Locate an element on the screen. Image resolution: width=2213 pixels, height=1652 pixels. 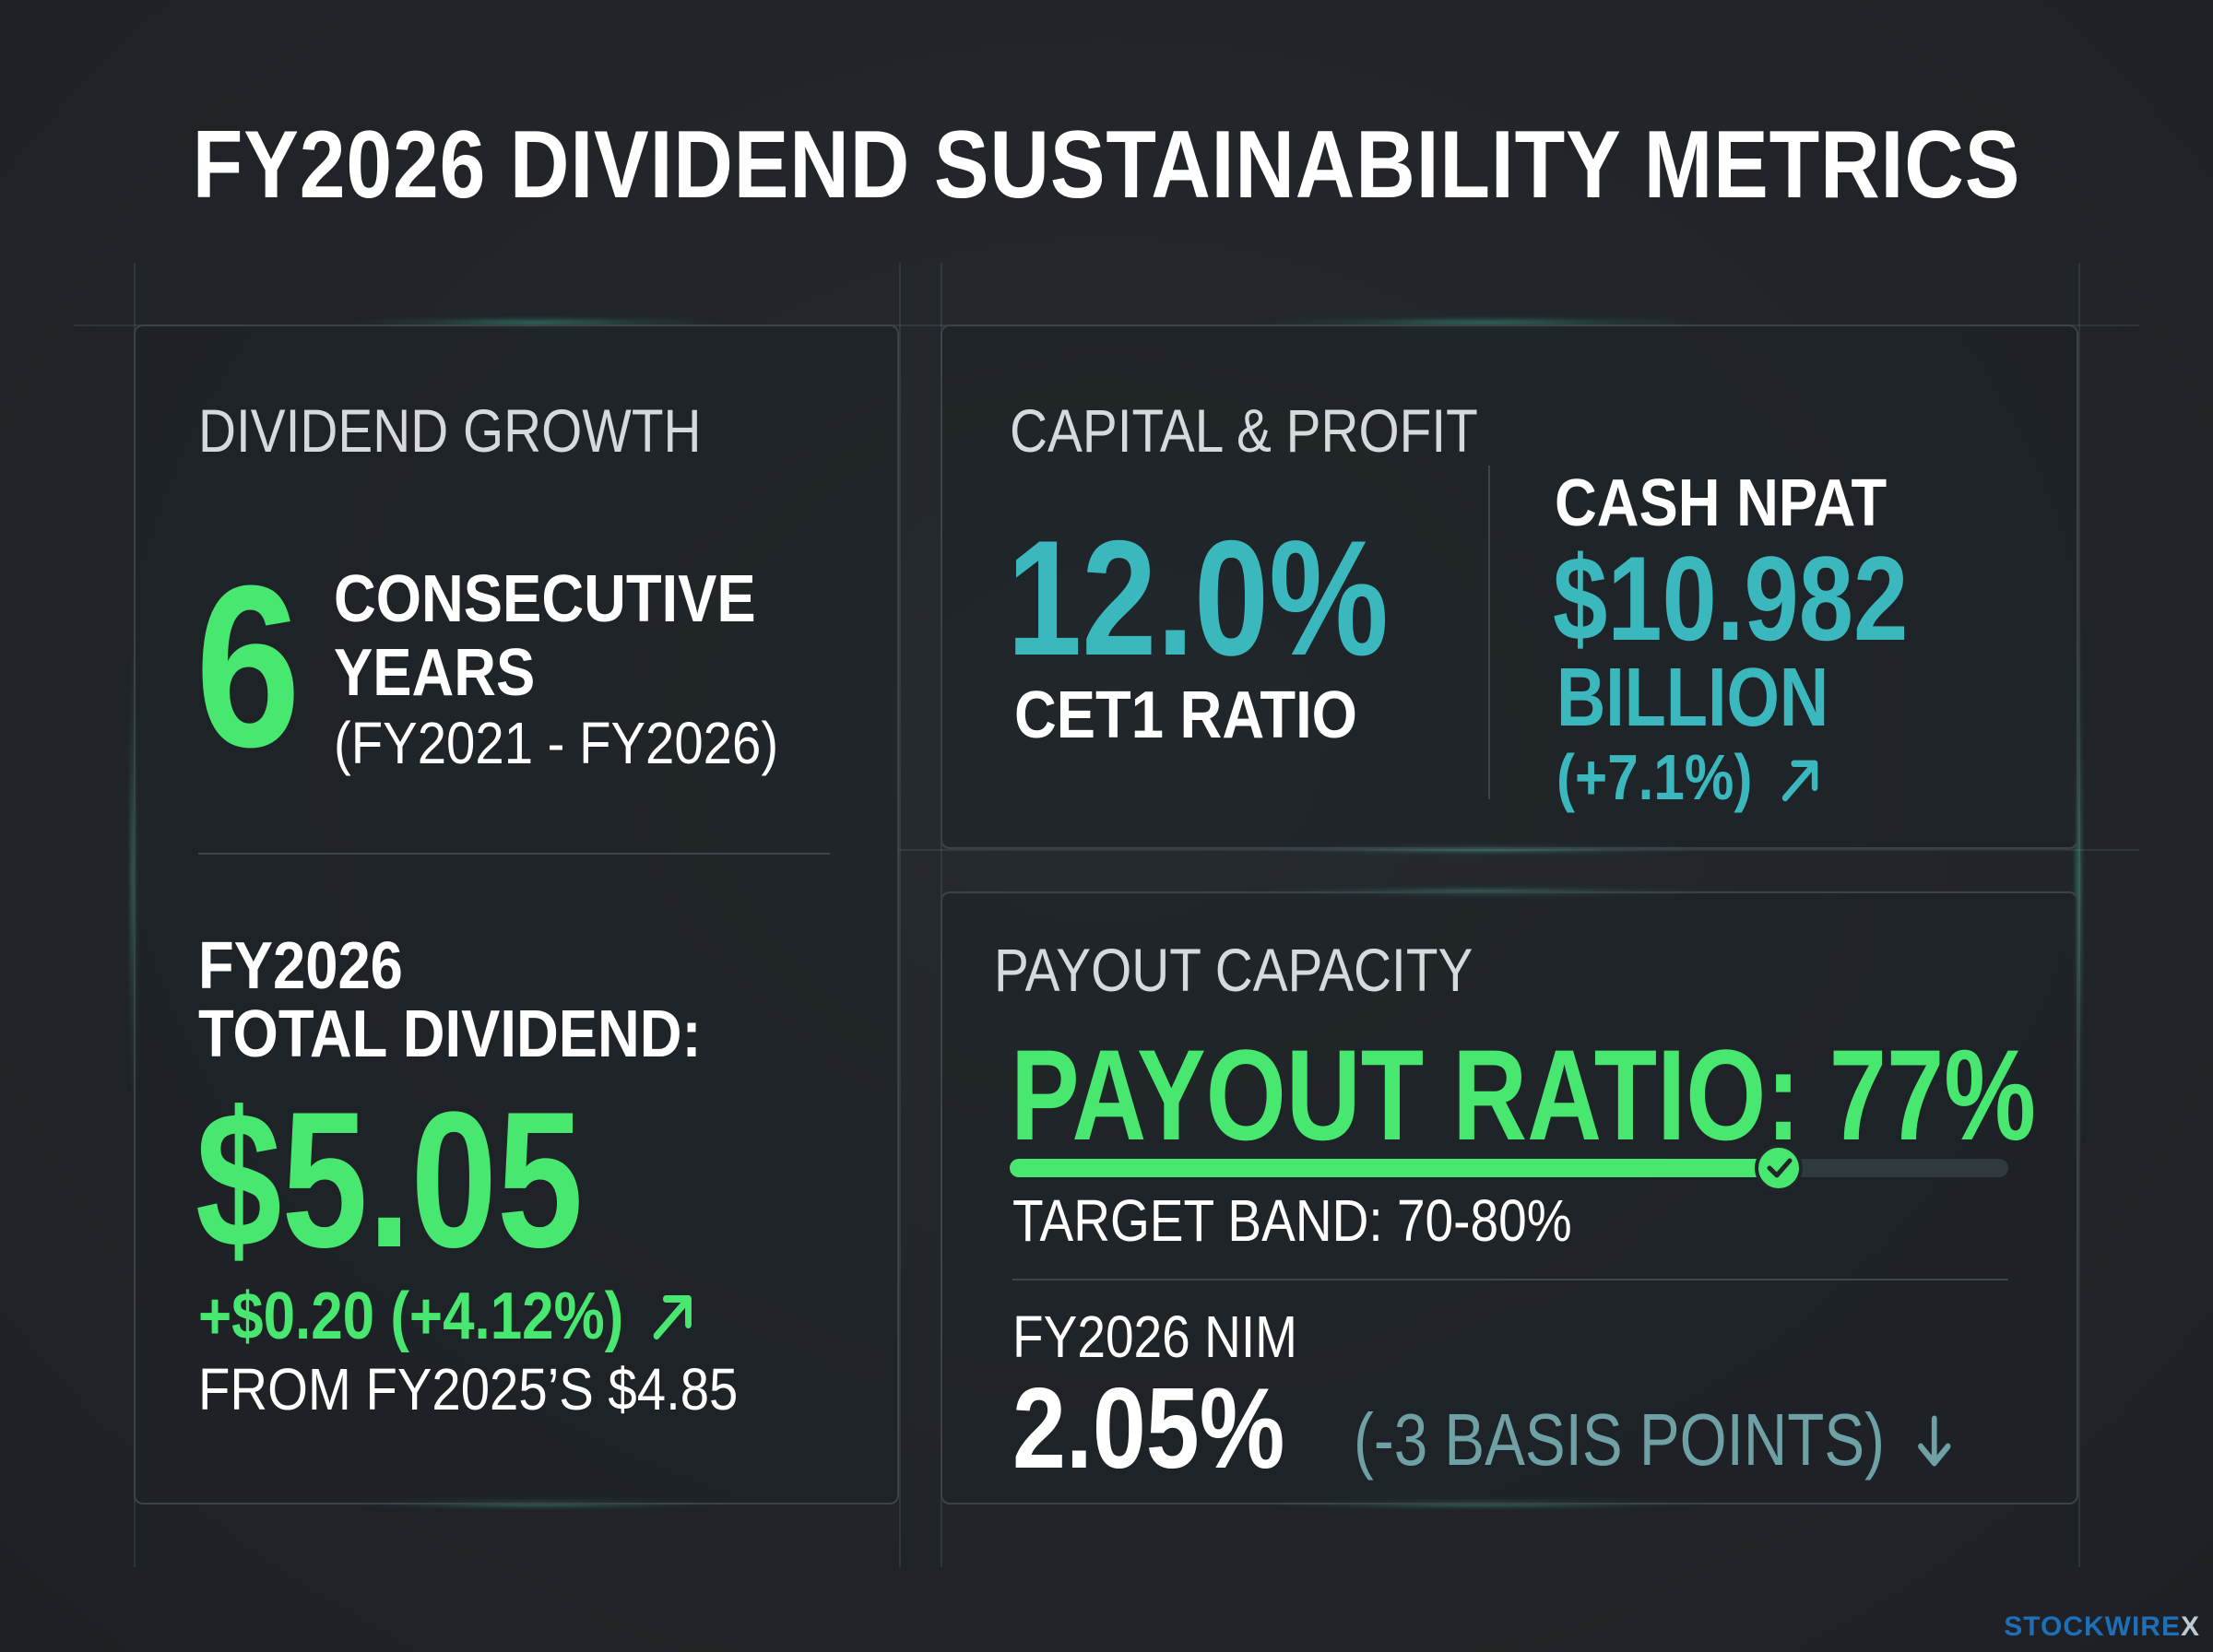
payout-ratio-bar is located at coordinates (1509, 1168).